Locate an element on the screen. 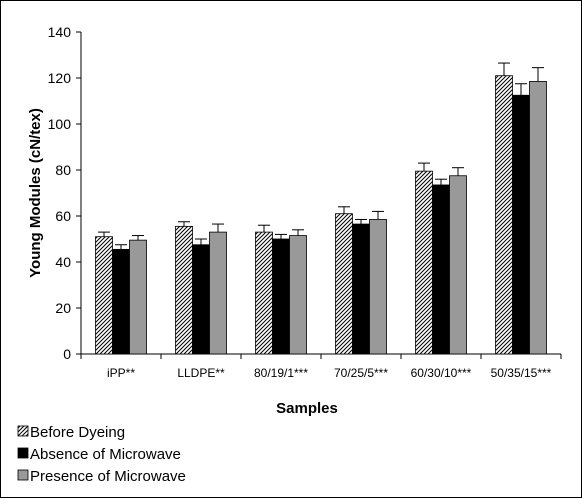 This screenshot has width=582, height=498. y-tick-label: 40 is located at coordinates (63, 262).